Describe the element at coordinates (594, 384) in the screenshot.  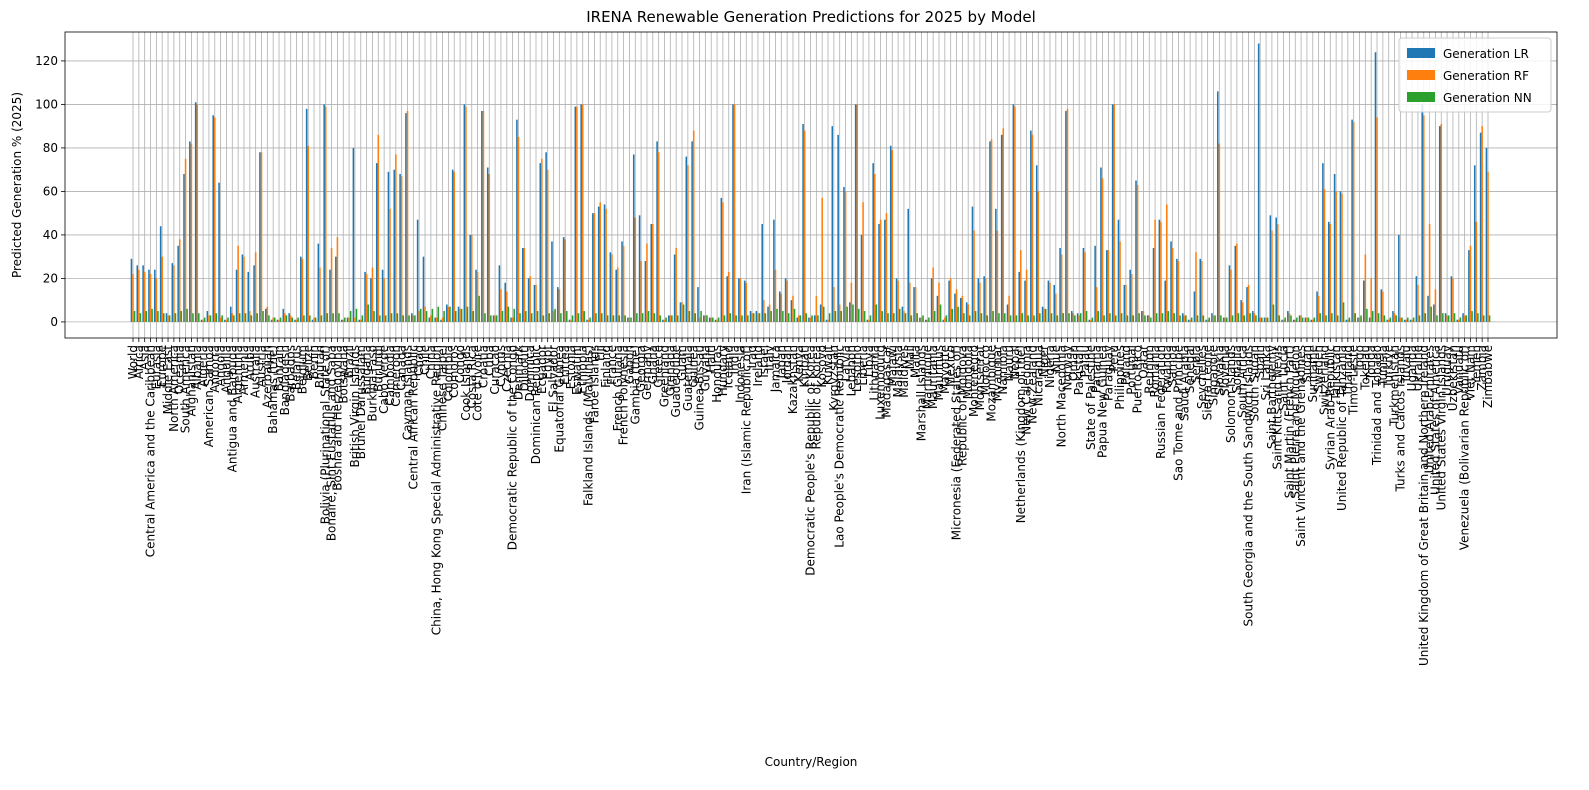
I see `x-tick-label: Faroe Islands` at that location.